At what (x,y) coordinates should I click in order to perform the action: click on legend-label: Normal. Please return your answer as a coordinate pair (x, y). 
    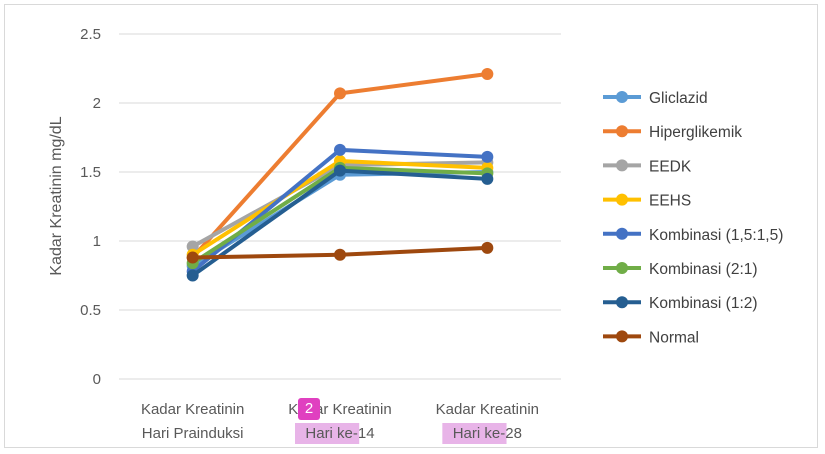
    Looking at the image, I should click on (674, 337).